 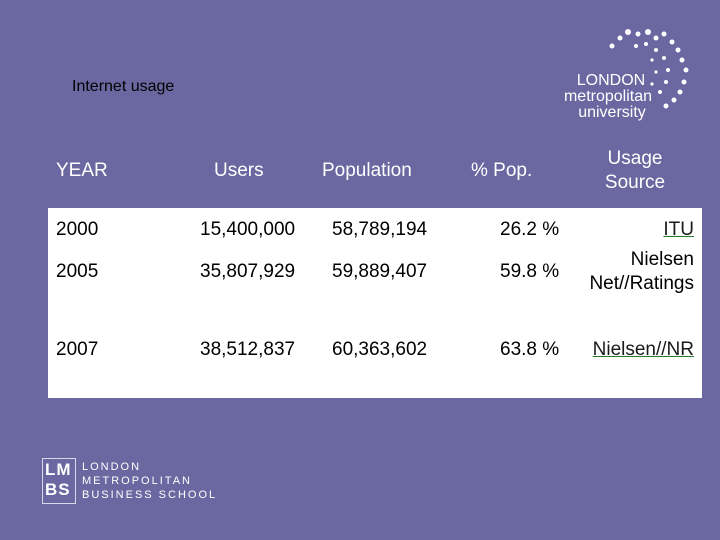 I want to click on cell-pct: 63.8 %, so click(x=530, y=349).